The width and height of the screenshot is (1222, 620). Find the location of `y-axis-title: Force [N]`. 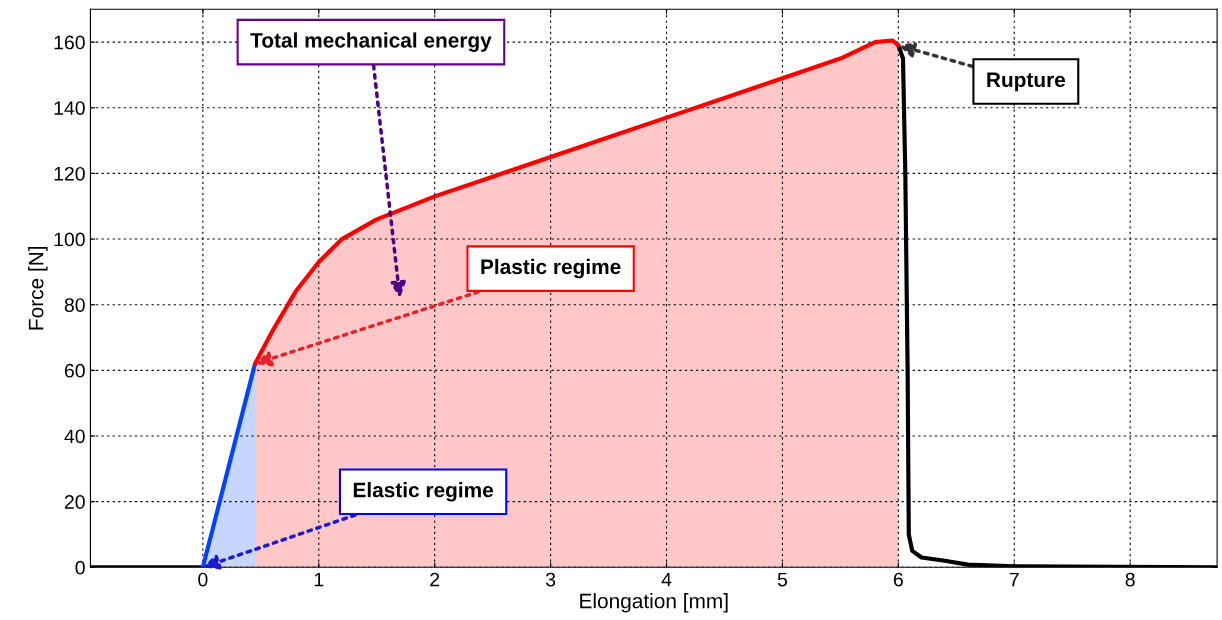

y-axis-title: Force [N] is located at coordinates (38, 288).